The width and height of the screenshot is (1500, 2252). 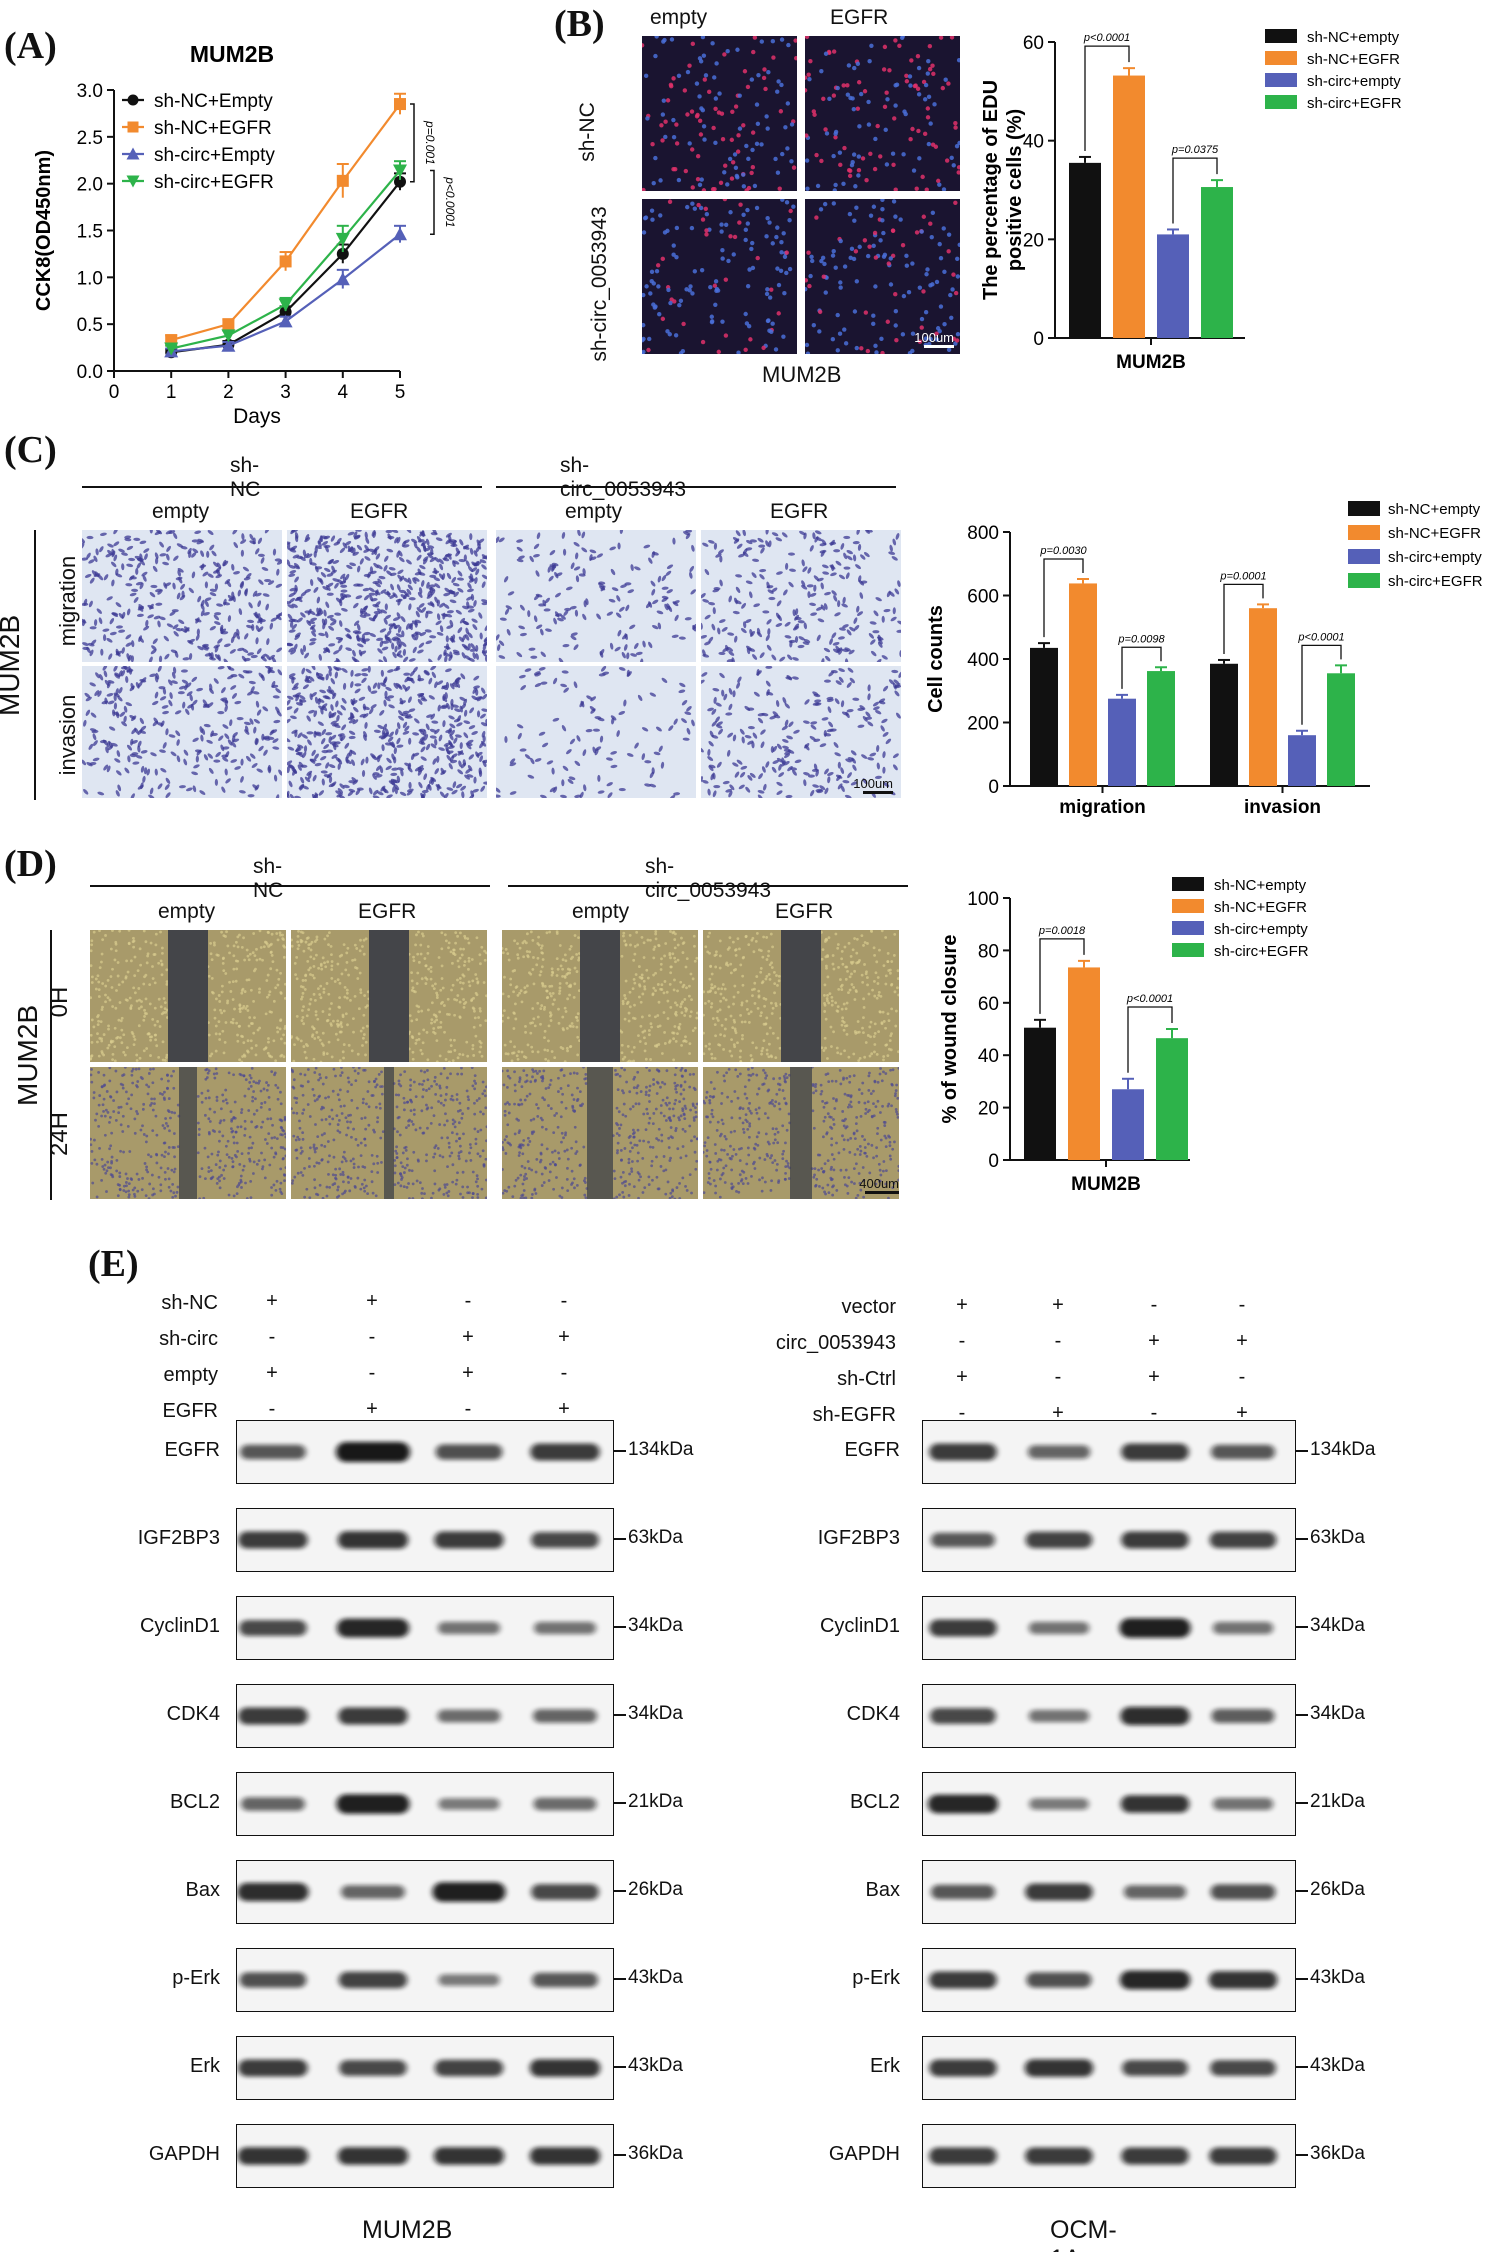 I want to click on panel-letter-e: (E), so click(x=113, y=1264).